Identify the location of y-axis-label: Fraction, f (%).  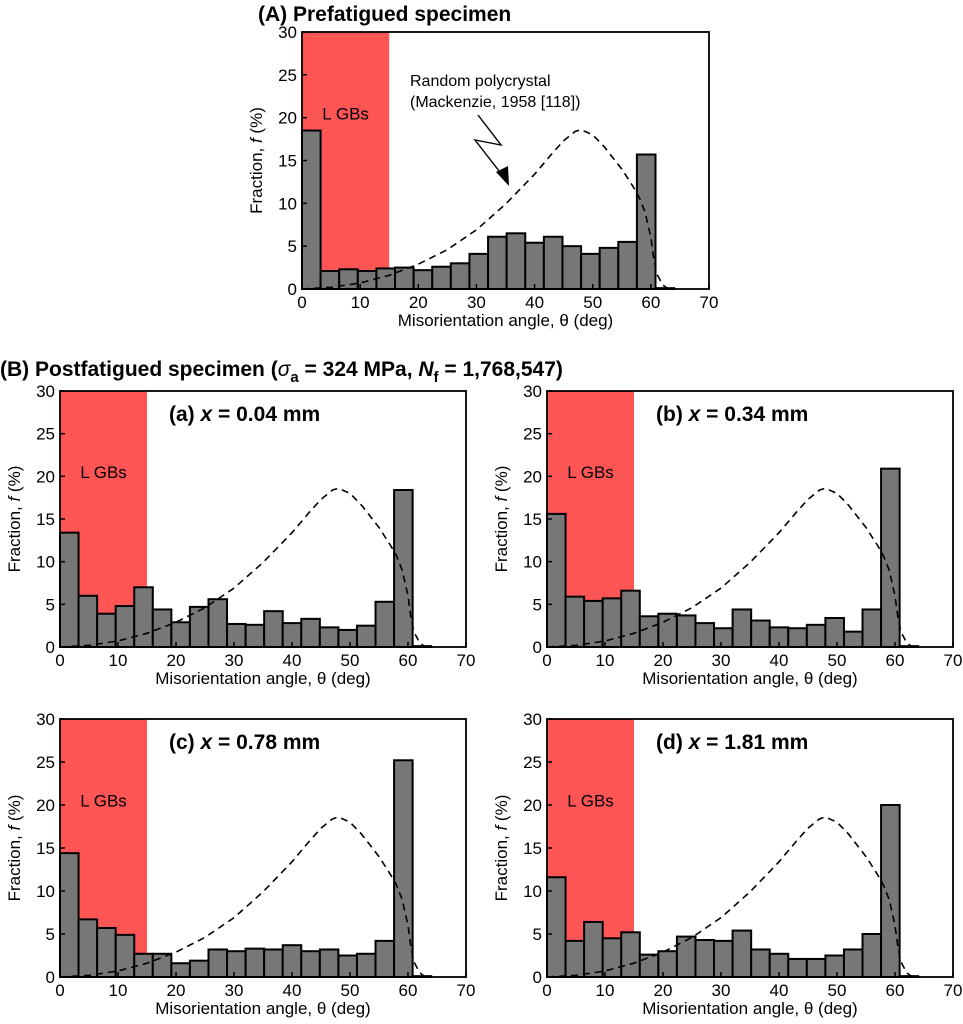
(501, 519).